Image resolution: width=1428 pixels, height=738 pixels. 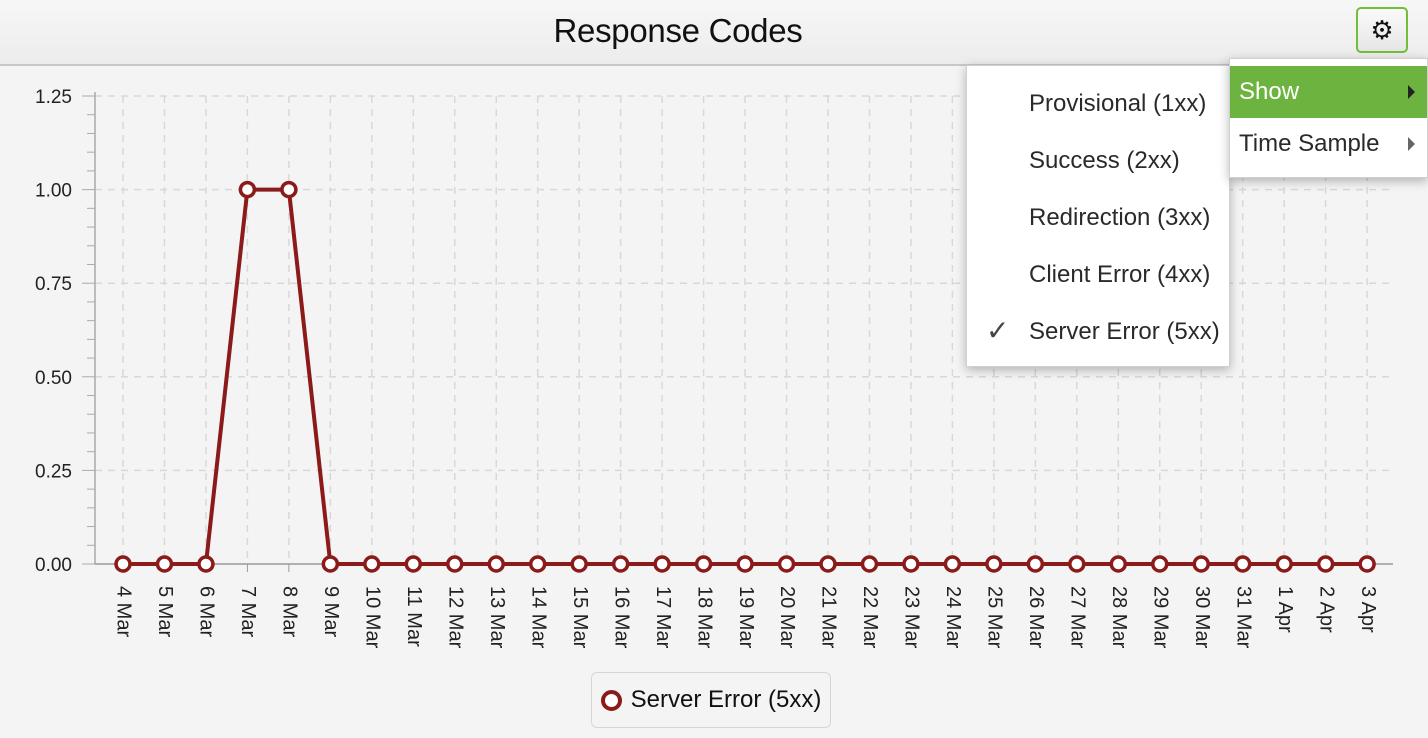 I want to click on menu-item-success: Success (2xx), so click(x=1098, y=161).